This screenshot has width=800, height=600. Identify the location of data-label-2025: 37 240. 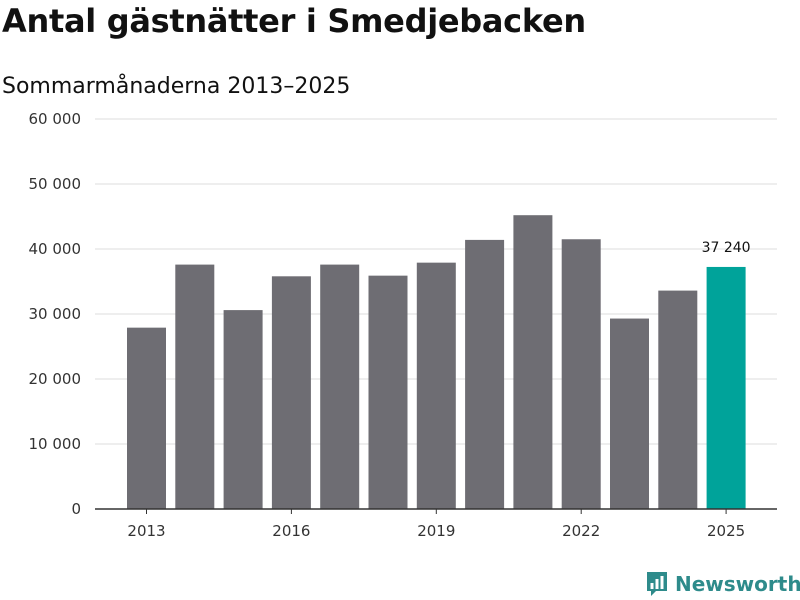
(726, 248).